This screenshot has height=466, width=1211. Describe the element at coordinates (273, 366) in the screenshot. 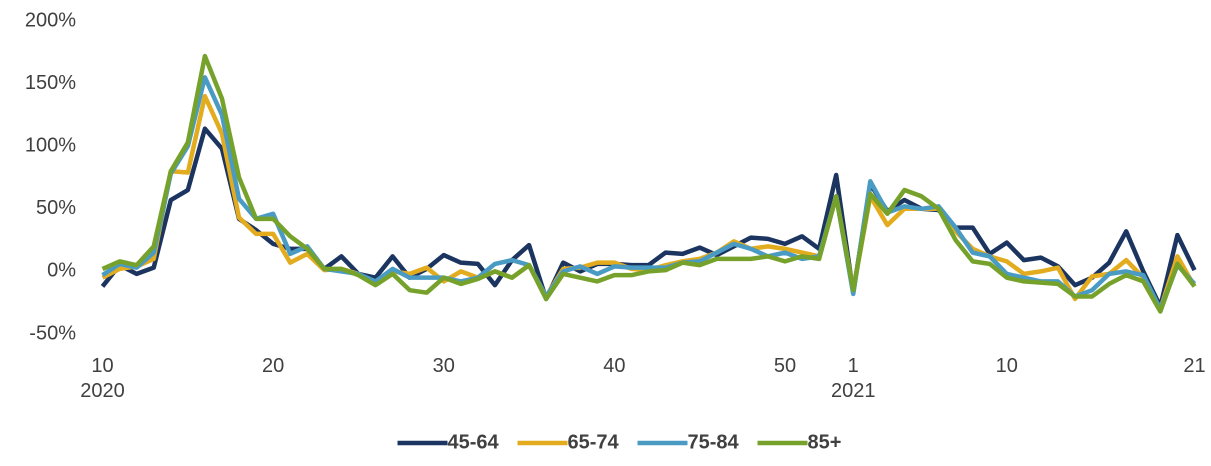

I see `x-tick-label: 20` at that location.